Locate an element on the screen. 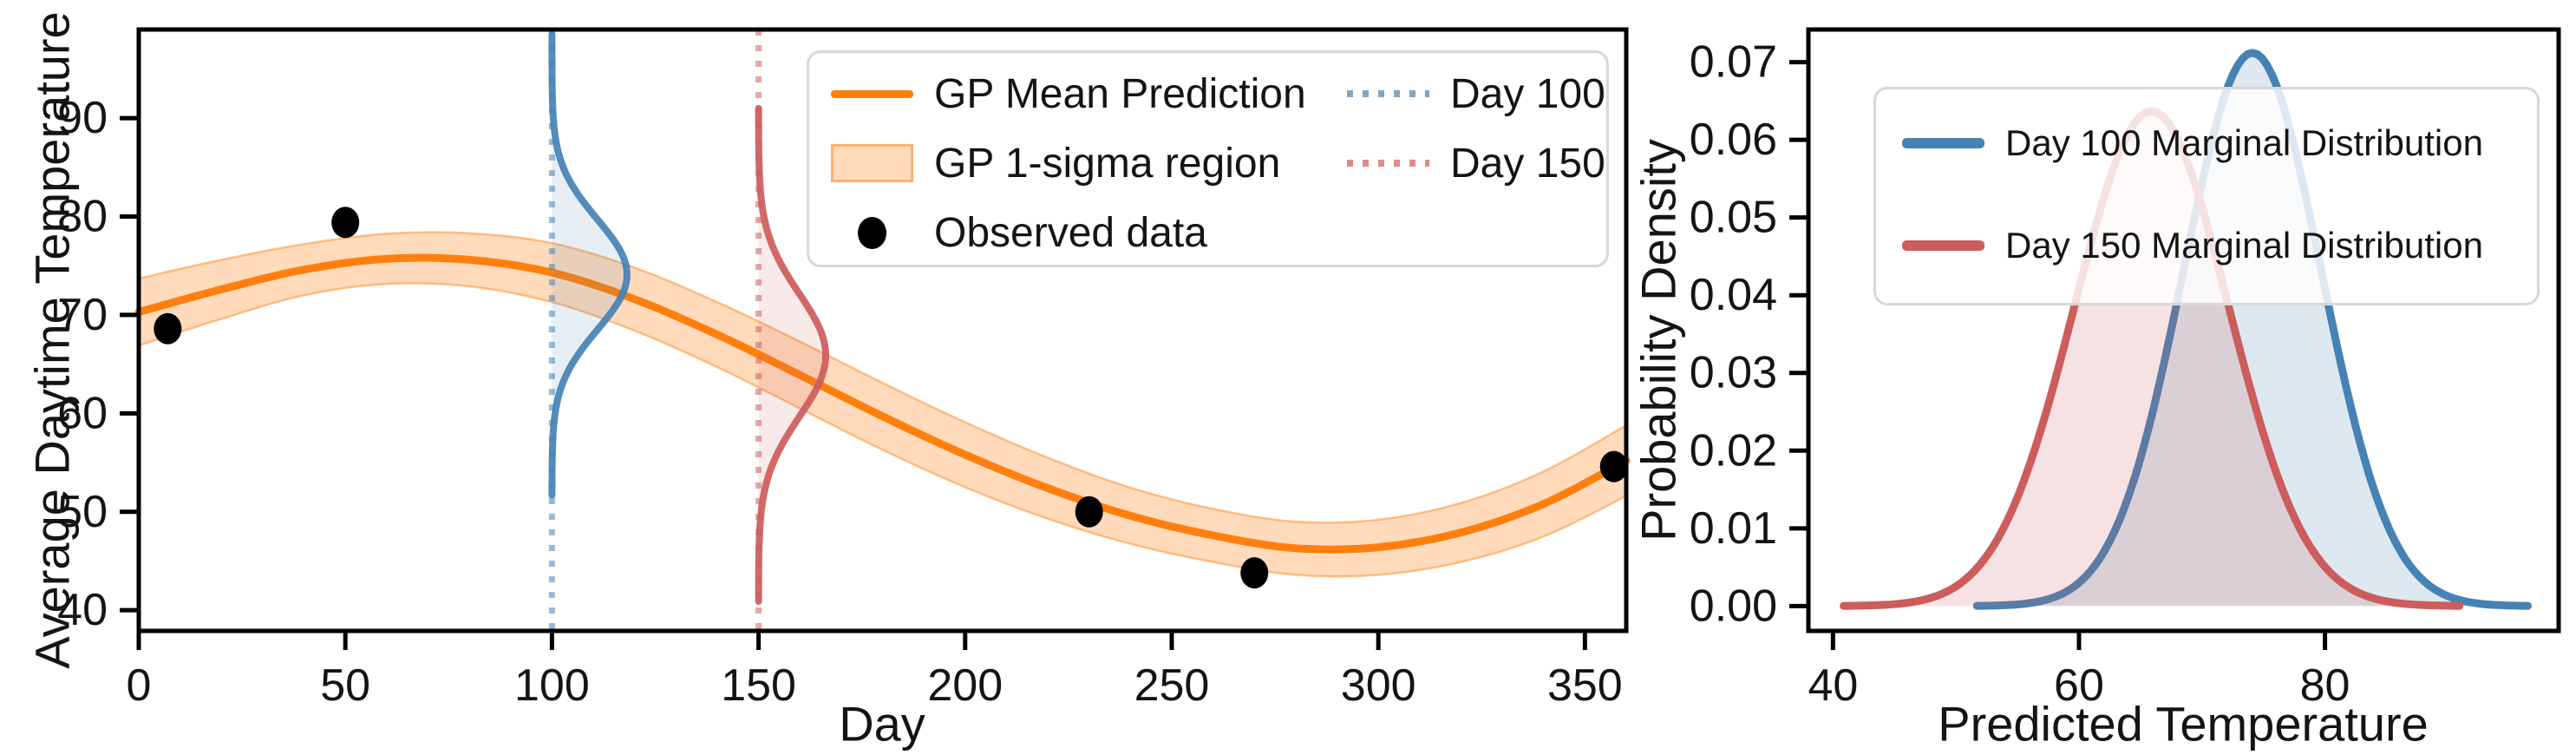 The image size is (2576, 755). legend-item-gp-sigma: GP 1-sigma region is located at coordinates (1055, 163).